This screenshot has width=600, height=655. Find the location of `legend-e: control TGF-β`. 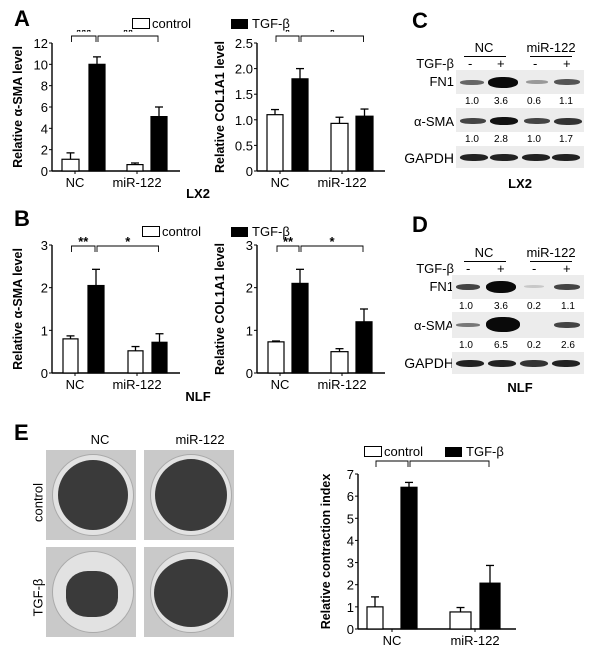

legend-e: control TGF-β is located at coordinates (434, 451).